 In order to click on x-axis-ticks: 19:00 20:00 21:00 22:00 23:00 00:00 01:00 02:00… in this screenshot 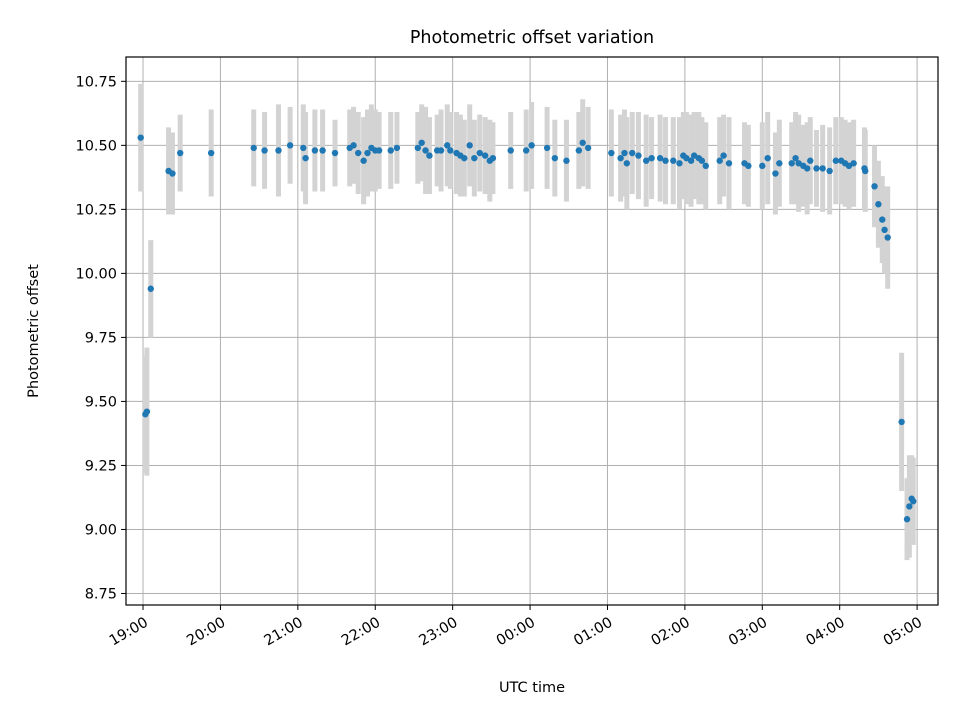, I will do `click(516, 627)`.